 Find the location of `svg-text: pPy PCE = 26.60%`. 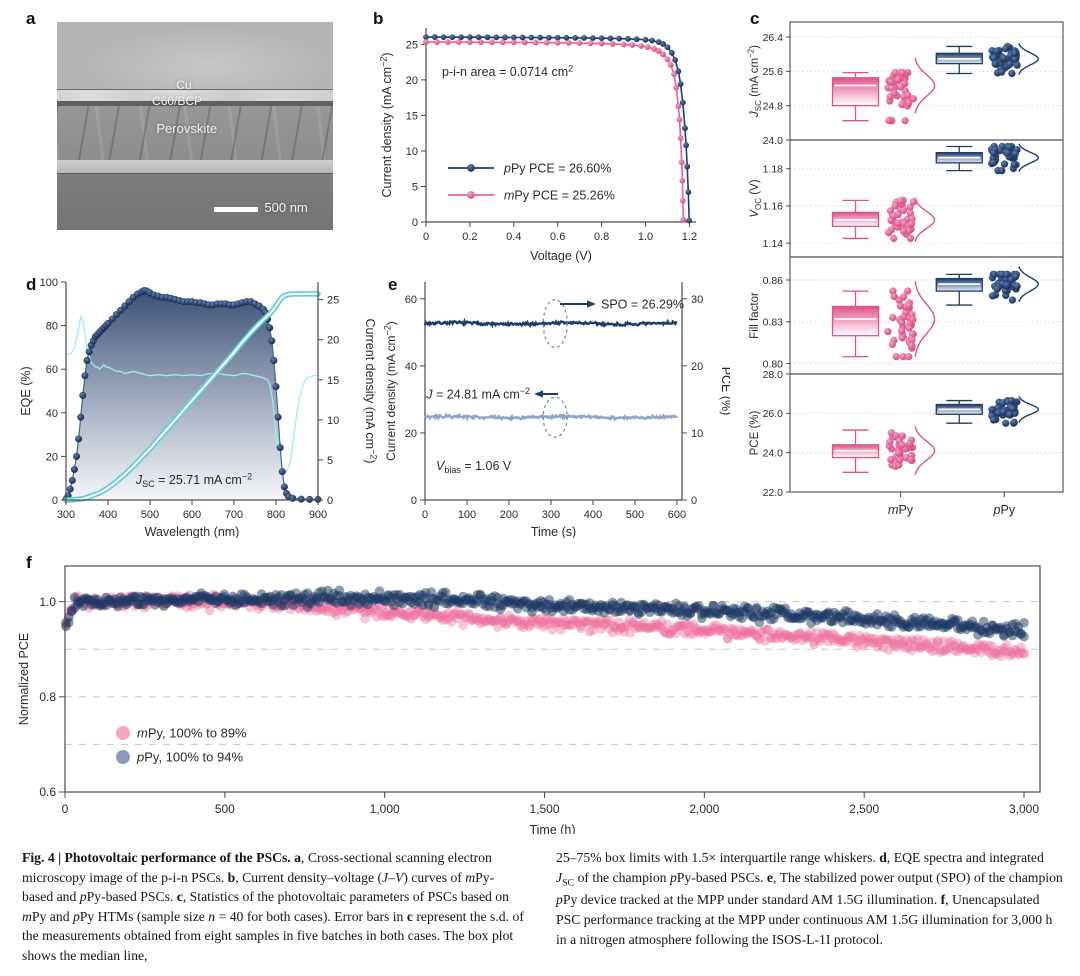

svg-text: pPy PCE = 26.60% is located at coordinates (557, 169).